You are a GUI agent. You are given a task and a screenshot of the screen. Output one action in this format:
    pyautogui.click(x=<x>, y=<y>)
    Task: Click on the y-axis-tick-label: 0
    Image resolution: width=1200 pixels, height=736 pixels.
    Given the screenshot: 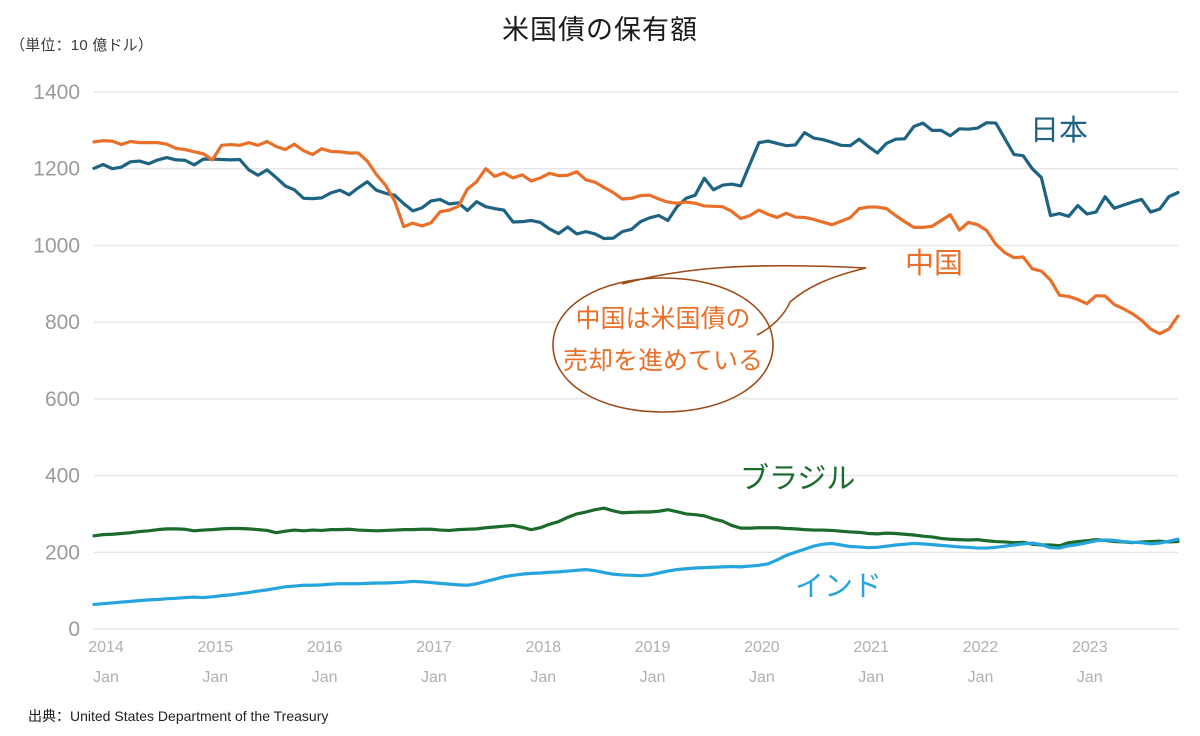 What is the action you would take?
    pyautogui.click(x=74, y=629)
    